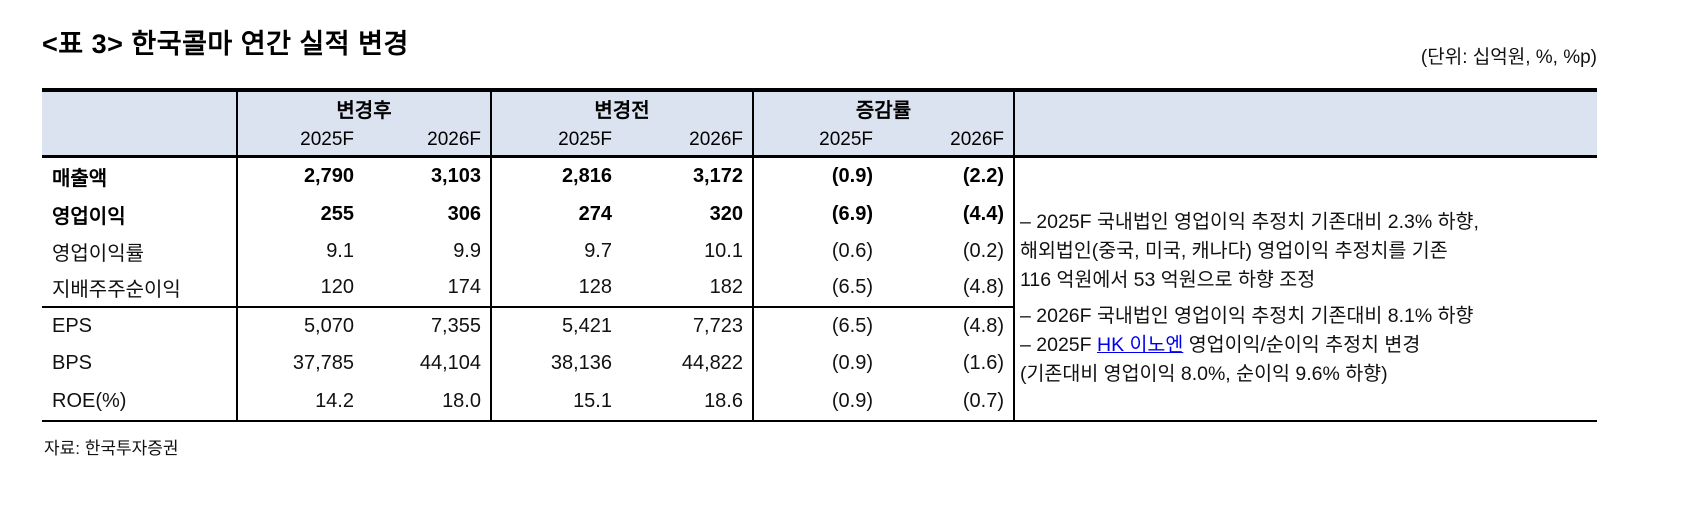 The image size is (1691, 515). Describe the element at coordinates (139, 123) in the screenshot. I see `header-corner-cell` at that location.